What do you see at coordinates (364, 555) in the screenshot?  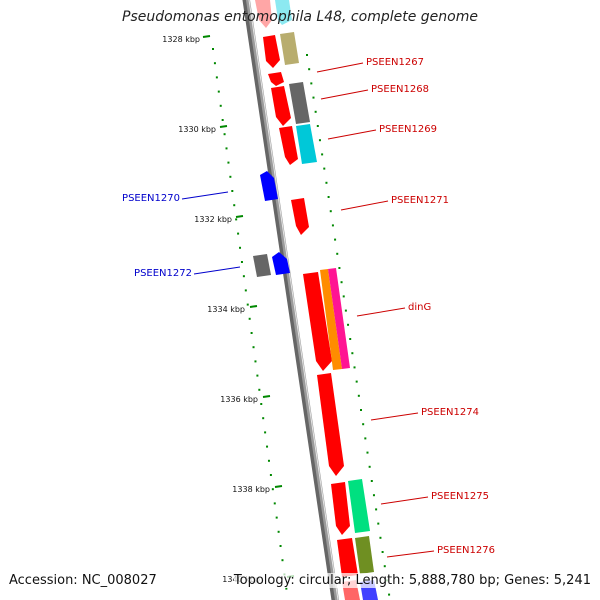 I see `cds-pseen1276-function` at bounding box center [364, 555].